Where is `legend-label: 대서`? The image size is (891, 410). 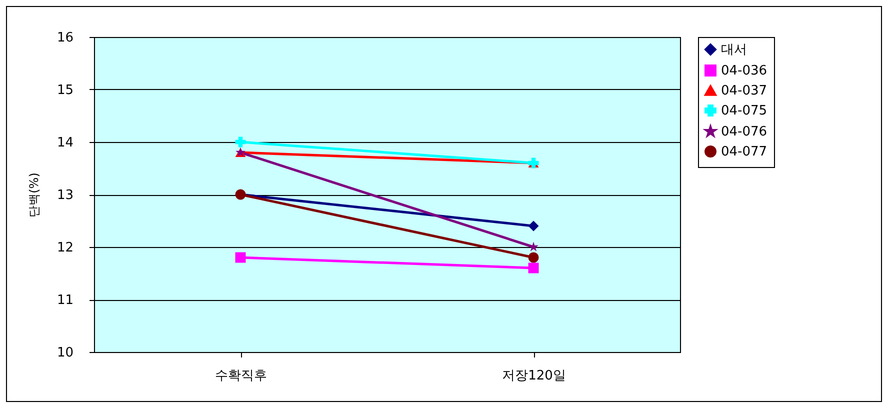
legend-label: 대서 is located at coordinates (734, 50).